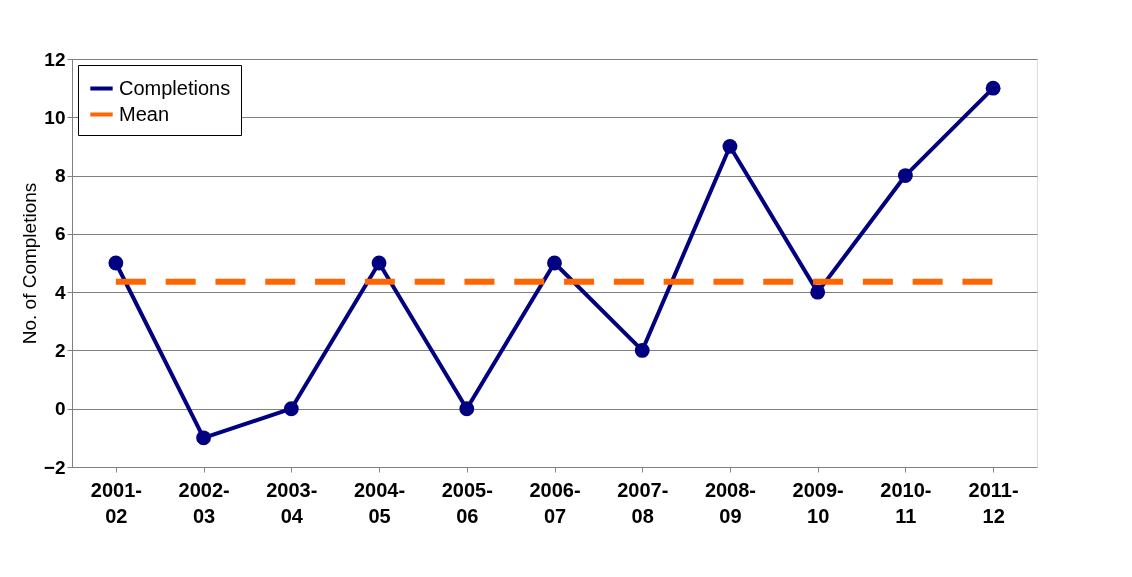  Describe the element at coordinates (55, 117) in the screenshot. I see `y-tick-label: 10` at that location.